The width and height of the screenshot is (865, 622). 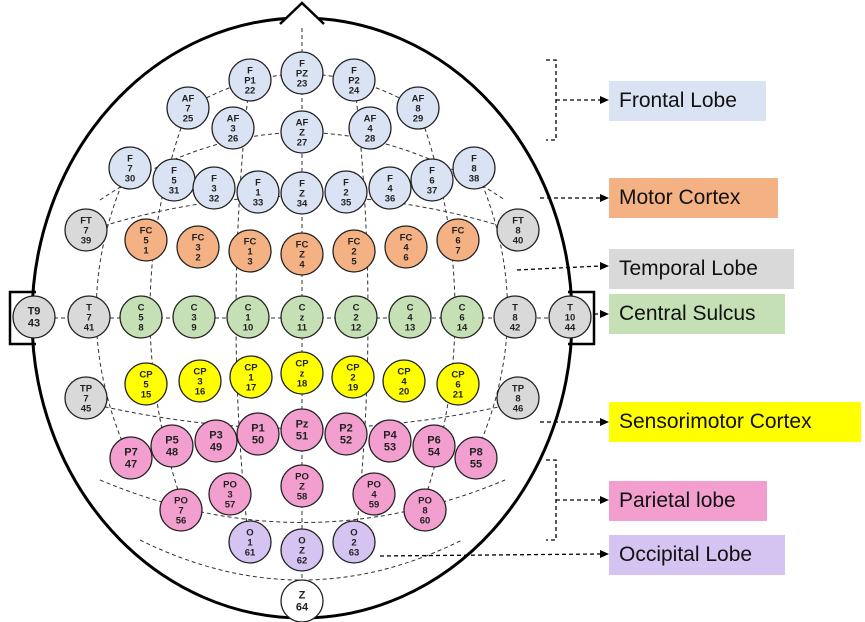 What do you see at coordinates (250, 81) in the screenshot?
I see `electrode-label: P1` at bounding box center [250, 81].